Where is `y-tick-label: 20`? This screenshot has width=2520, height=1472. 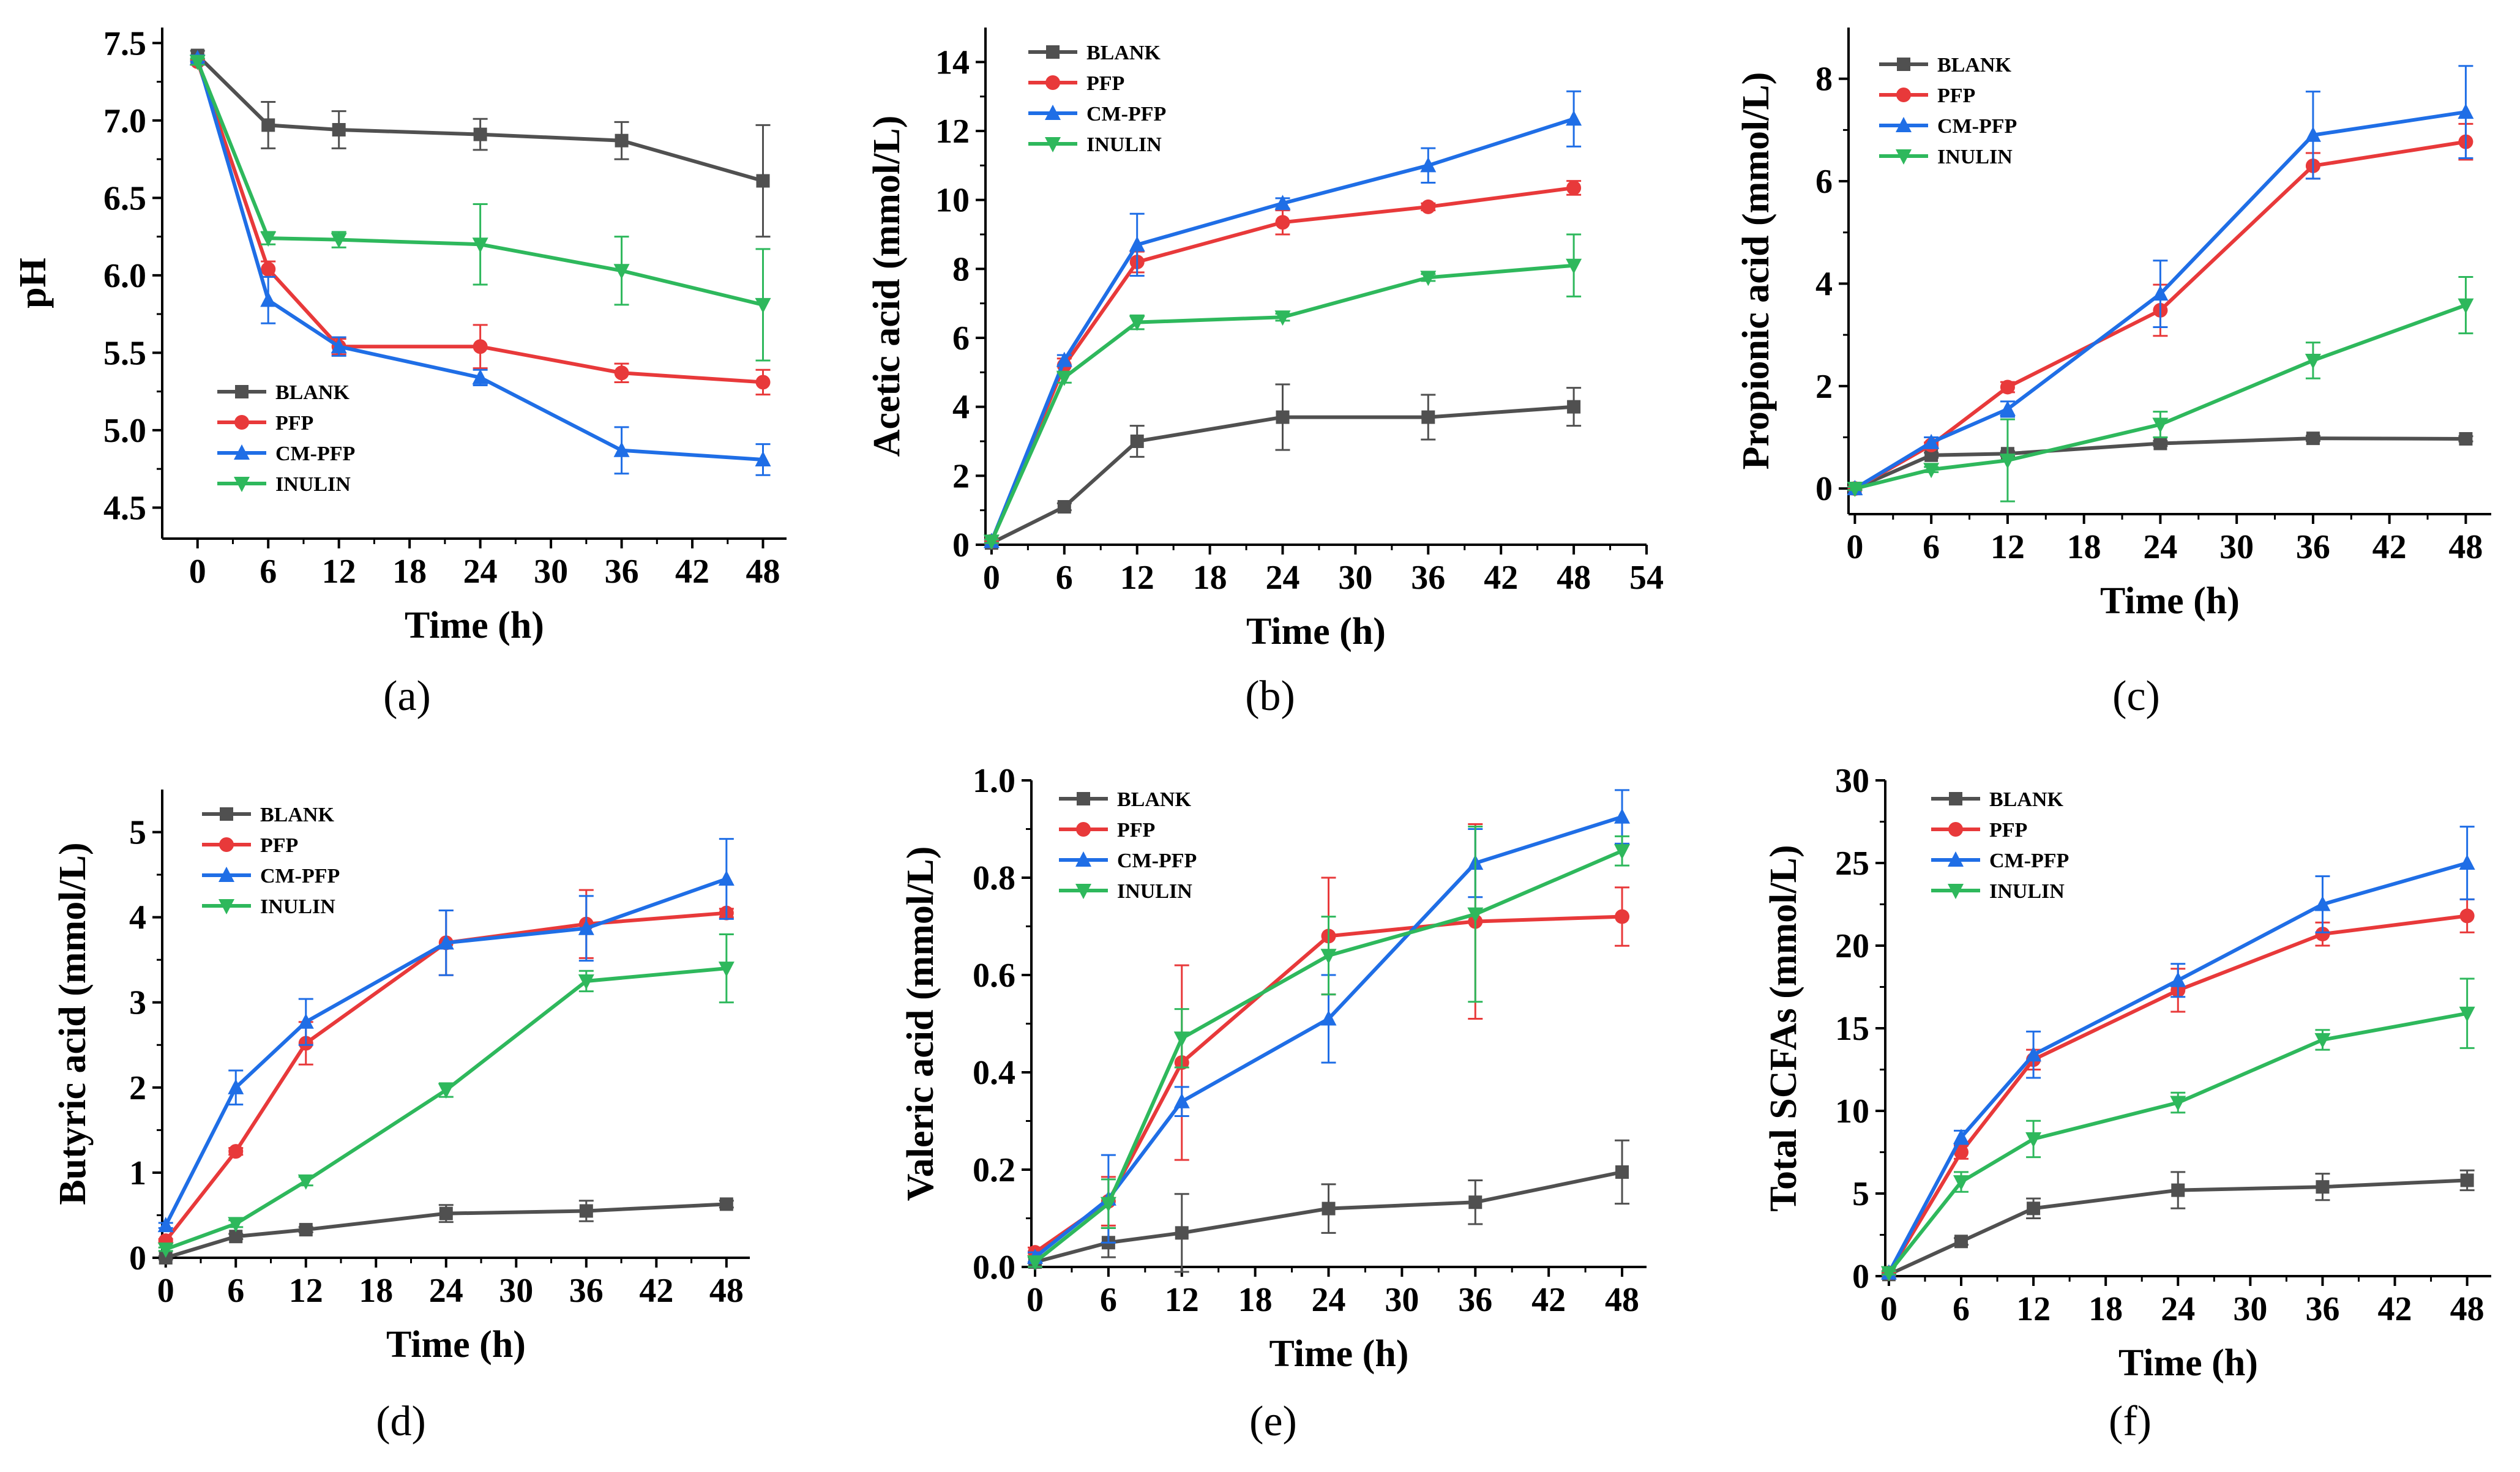
y-tick-label: 20 is located at coordinates (1852, 946).